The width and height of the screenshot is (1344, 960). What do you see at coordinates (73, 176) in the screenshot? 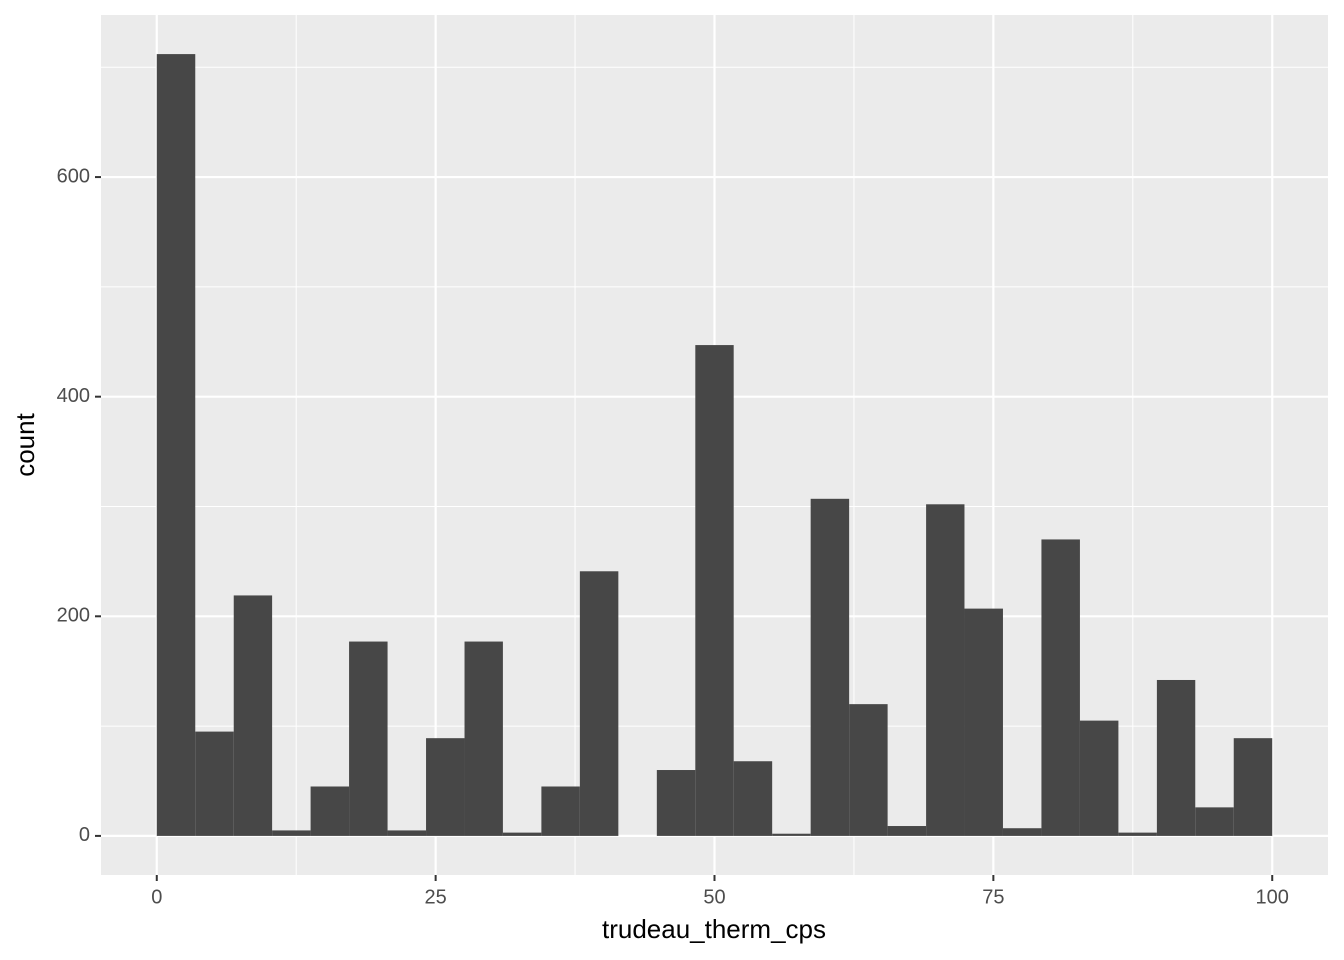
I see `y-tick-label: 600` at bounding box center [73, 176].